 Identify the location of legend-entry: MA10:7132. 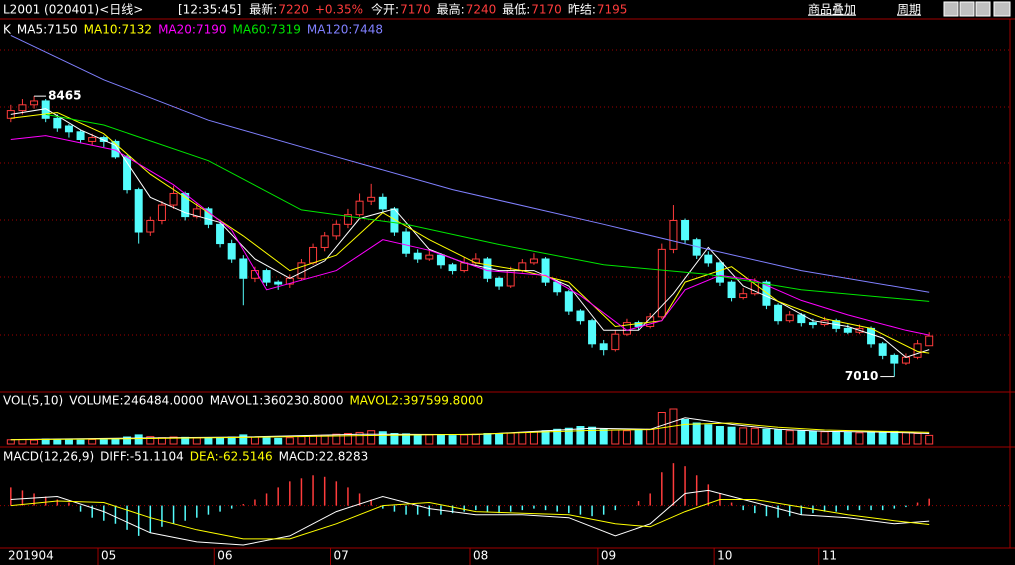
(118, 30).